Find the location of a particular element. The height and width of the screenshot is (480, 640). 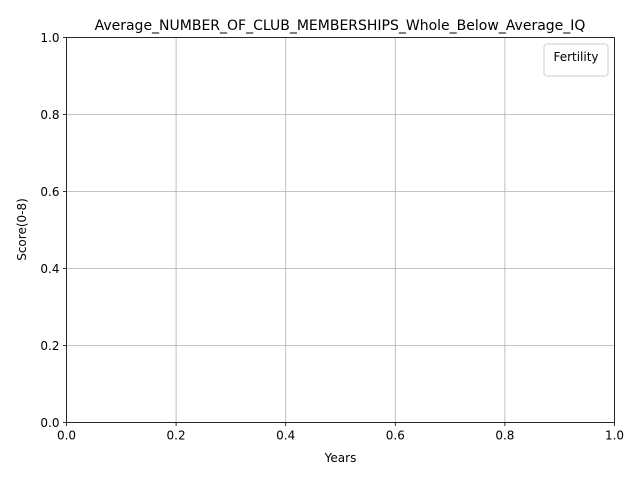

x-tick-label: 0.6 is located at coordinates (395, 436).